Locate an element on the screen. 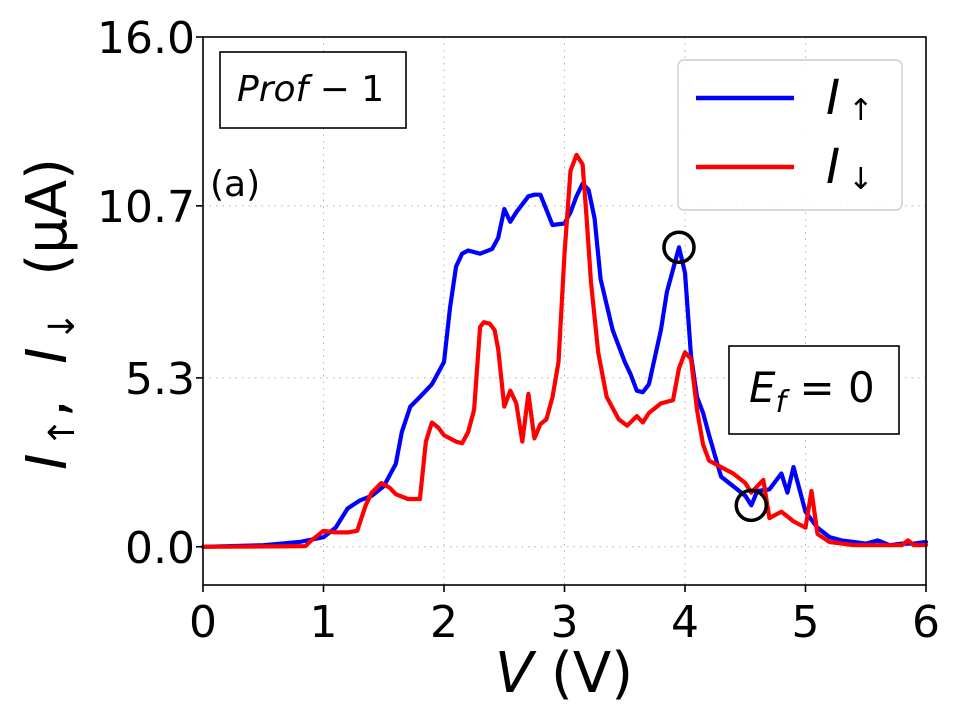 The width and height of the screenshot is (960, 720). profile-index: − 1 is located at coordinates (346, 89).